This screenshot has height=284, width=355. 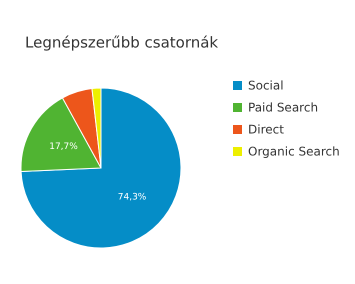 What do you see at coordinates (283, 107) in the screenshot?
I see `legend-label: Paid Search` at bounding box center [283, 107].